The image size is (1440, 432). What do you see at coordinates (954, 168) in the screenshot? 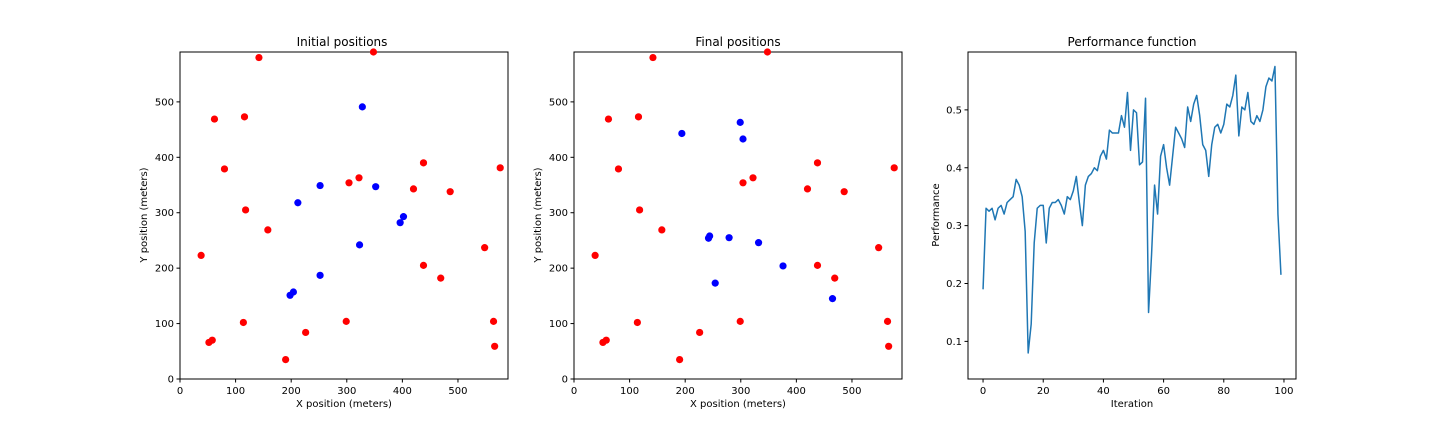
I see `y-tick-label: 0.4` at bounding box center [954, 168].